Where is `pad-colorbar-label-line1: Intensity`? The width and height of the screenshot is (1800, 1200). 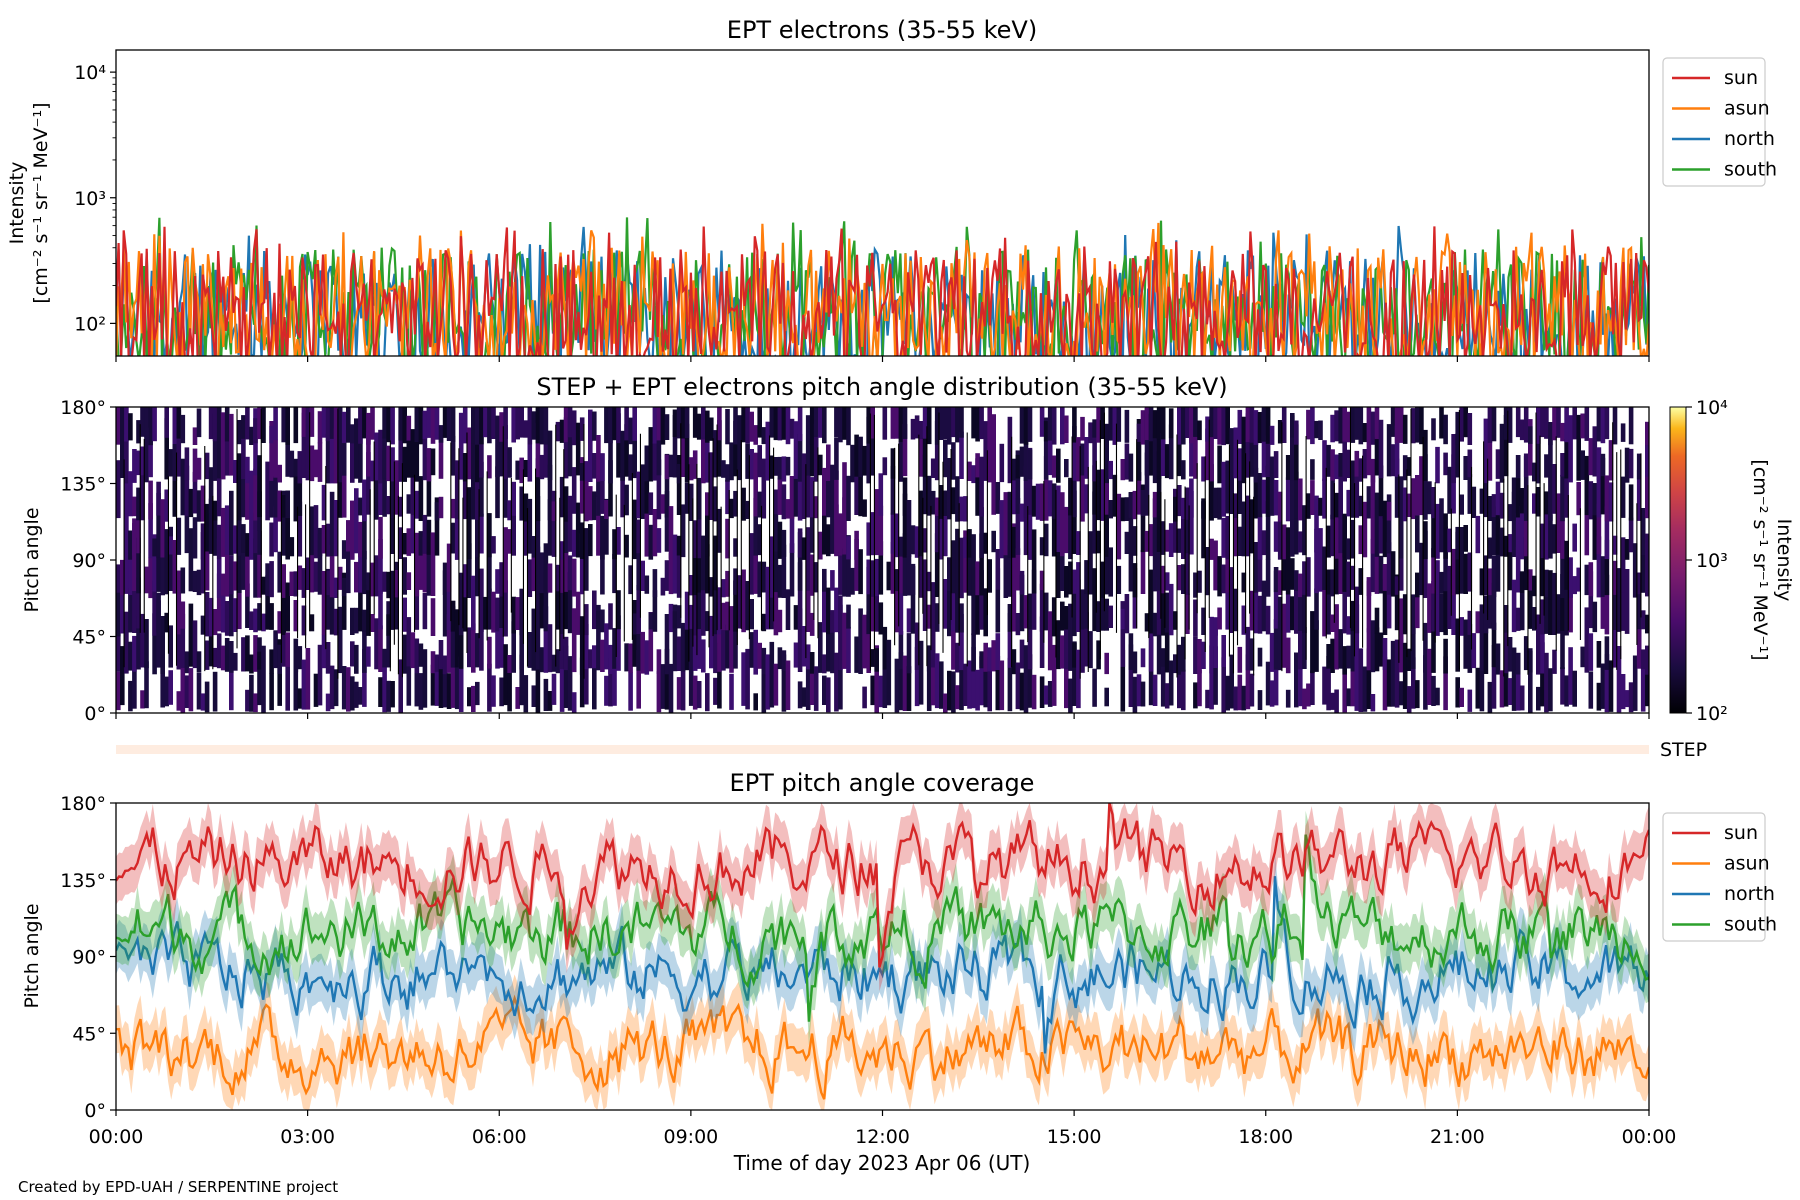
pad-colorbar-label-line1: Intensity is located at coordinates (1784, 560).